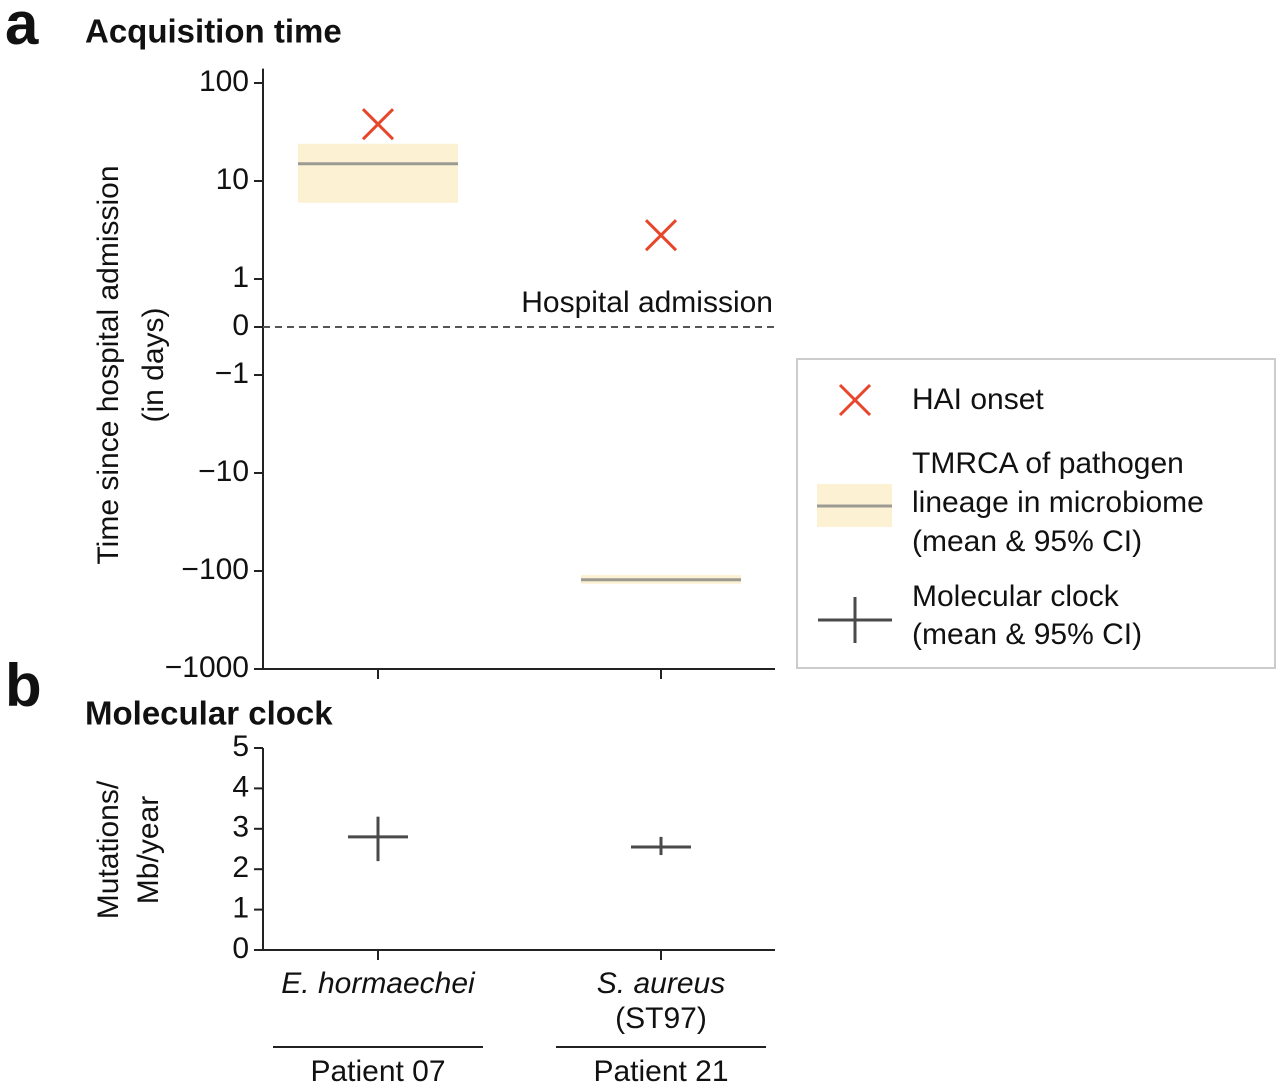 Image resolution: width=1280 pixels, height=1090 pixels. What do you see at coordinates (855, 400) in the screenshot?
I see `legend-x` at bounding box center [855, 400].